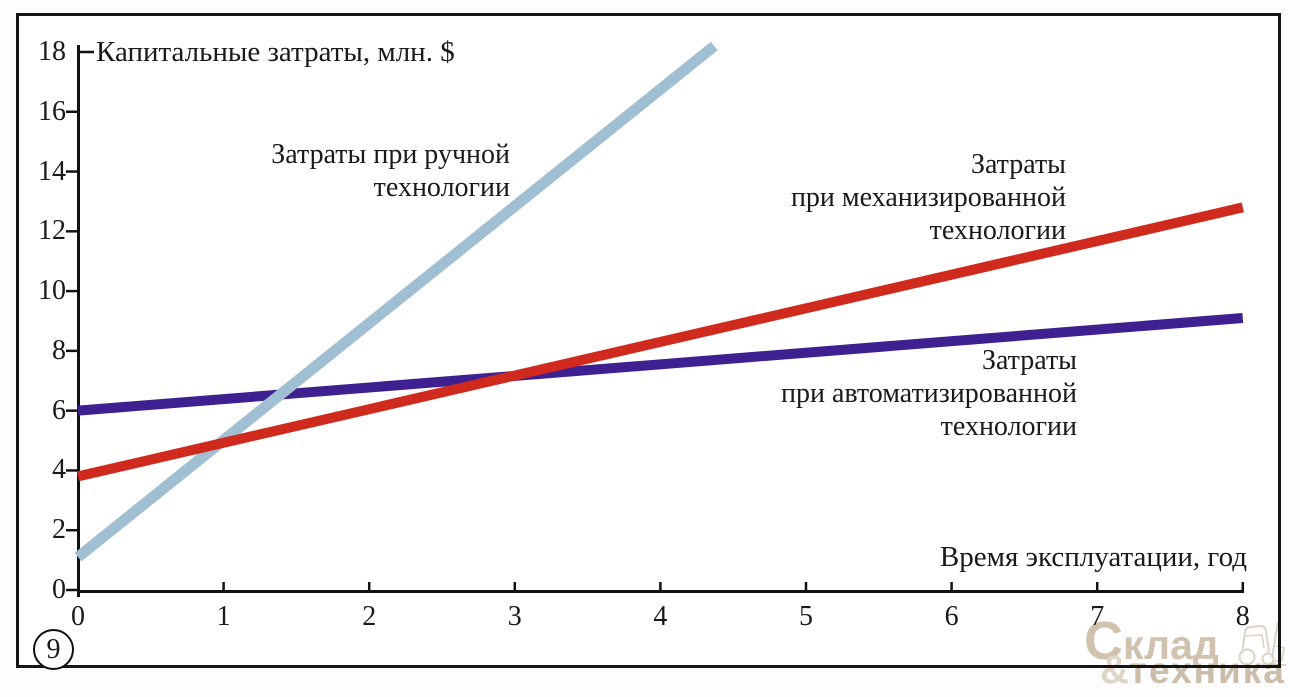  Describe the element at coordinates (52, 111) in the screenshot. I see `y-tick-label: 16` at that location.